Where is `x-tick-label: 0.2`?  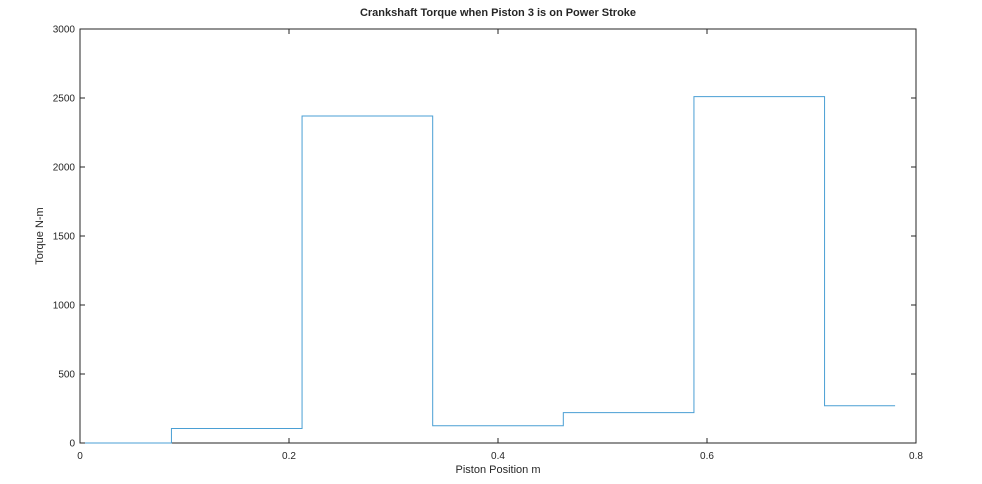
x-tick-label: 0.2 is located at coordinates (289, 456).